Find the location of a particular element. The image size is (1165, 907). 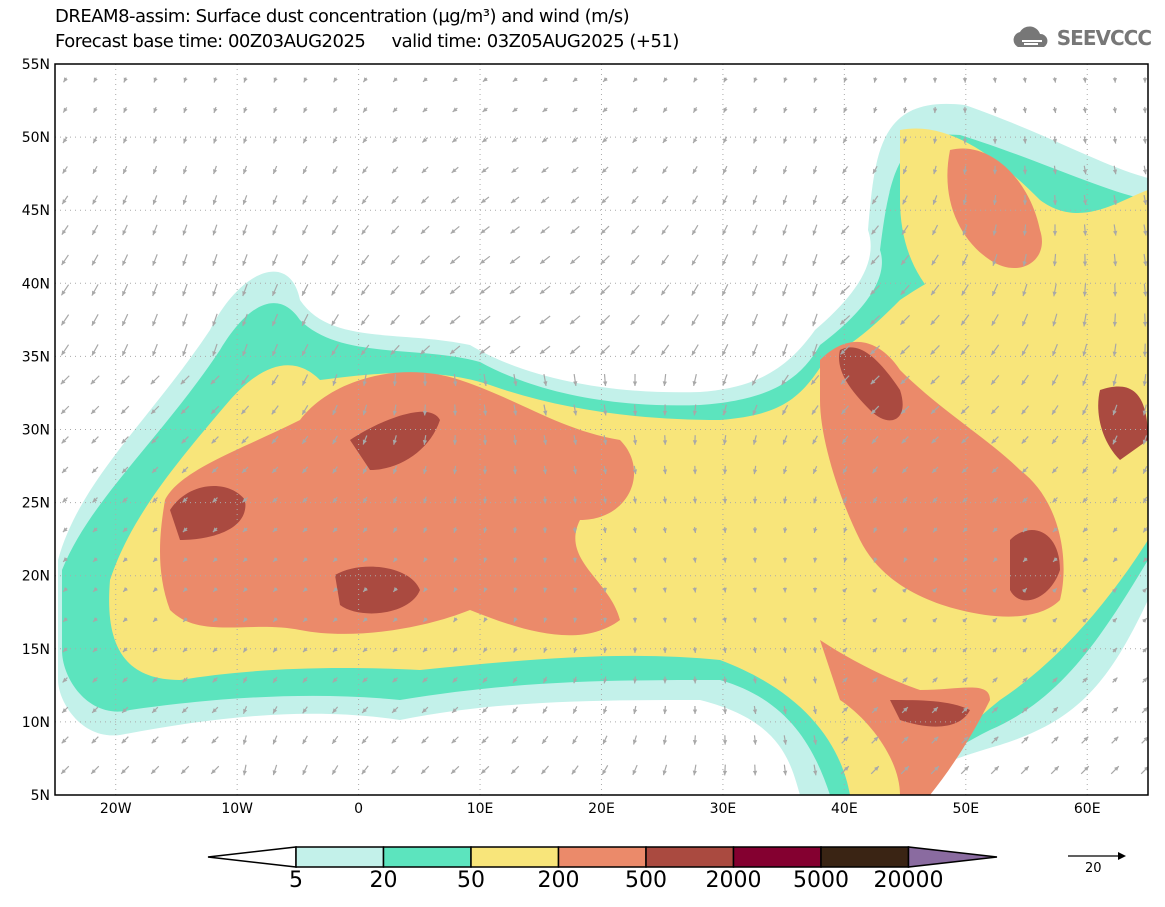

colorbar-label: 50 is located at coordinates (471, 880).